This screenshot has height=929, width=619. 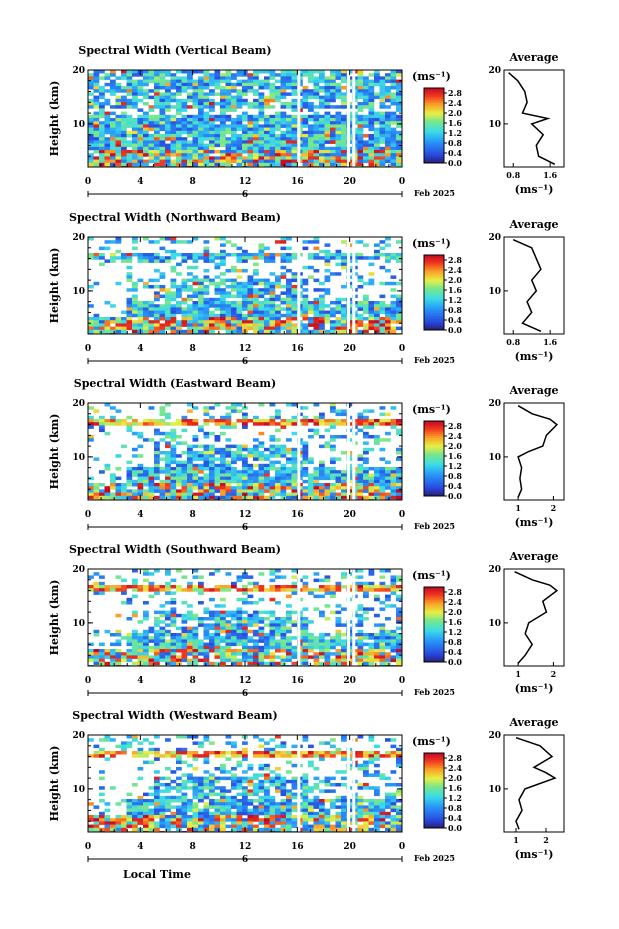 I want to click on x-tick-label: 16, so click(x=297, y=515).